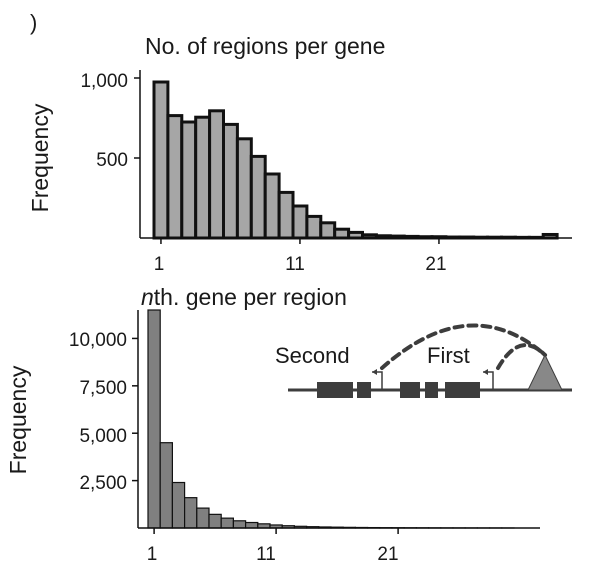 The image size is (590, 581). What do you see at coordinates (244, 297) in the screenshot?
I see `chart-bottom-title: nth. gene per region` at bounding box center [244, 297].